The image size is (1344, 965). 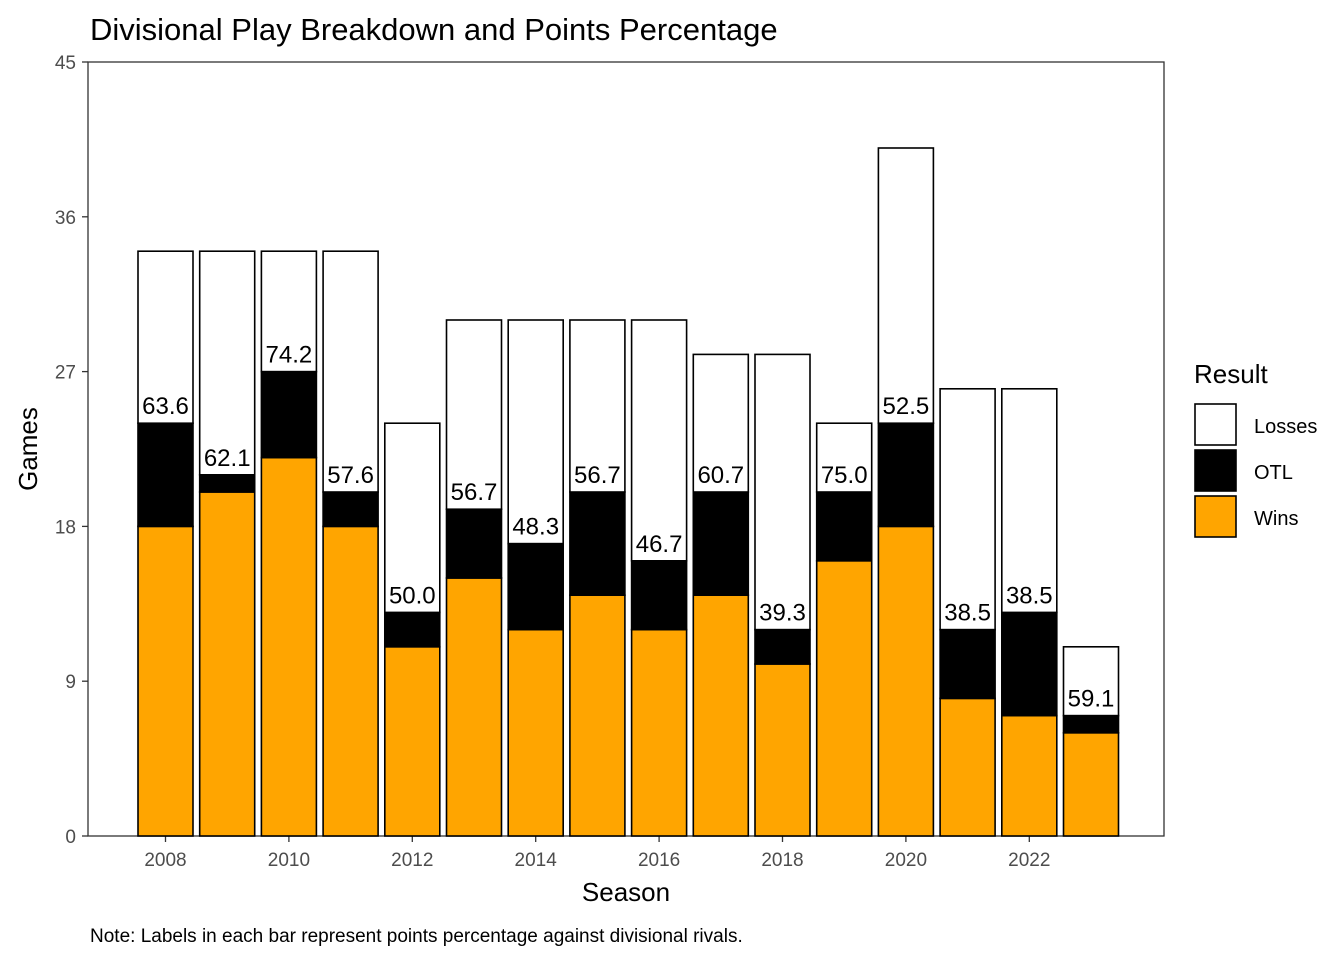 I want to click on bar-label-2008: 63.6, so click(x=165, y=406).